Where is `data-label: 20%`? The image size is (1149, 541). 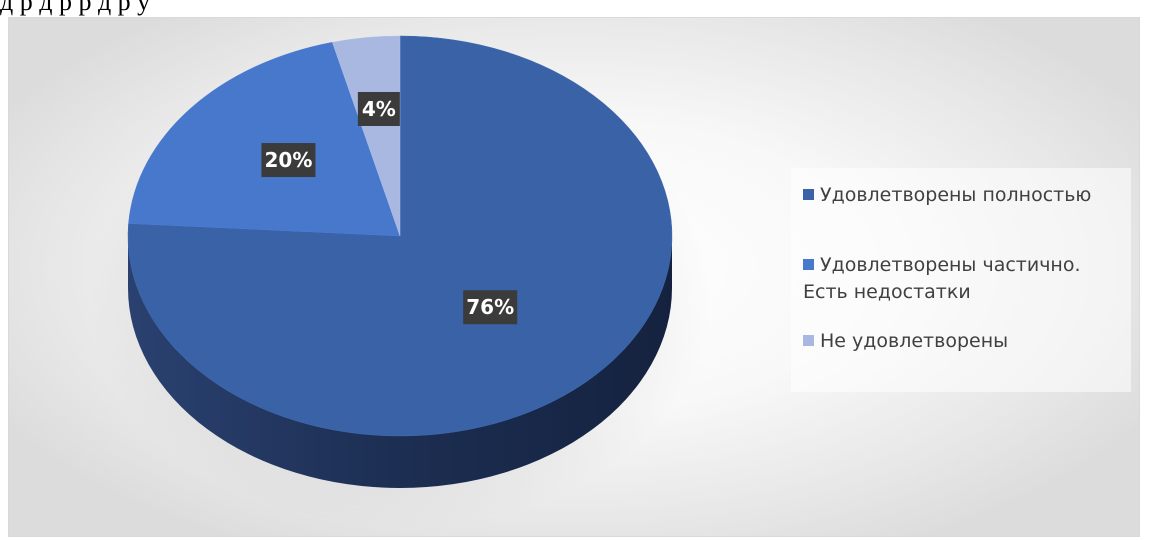 data-label: 20% is located at coordinates (289, 160).